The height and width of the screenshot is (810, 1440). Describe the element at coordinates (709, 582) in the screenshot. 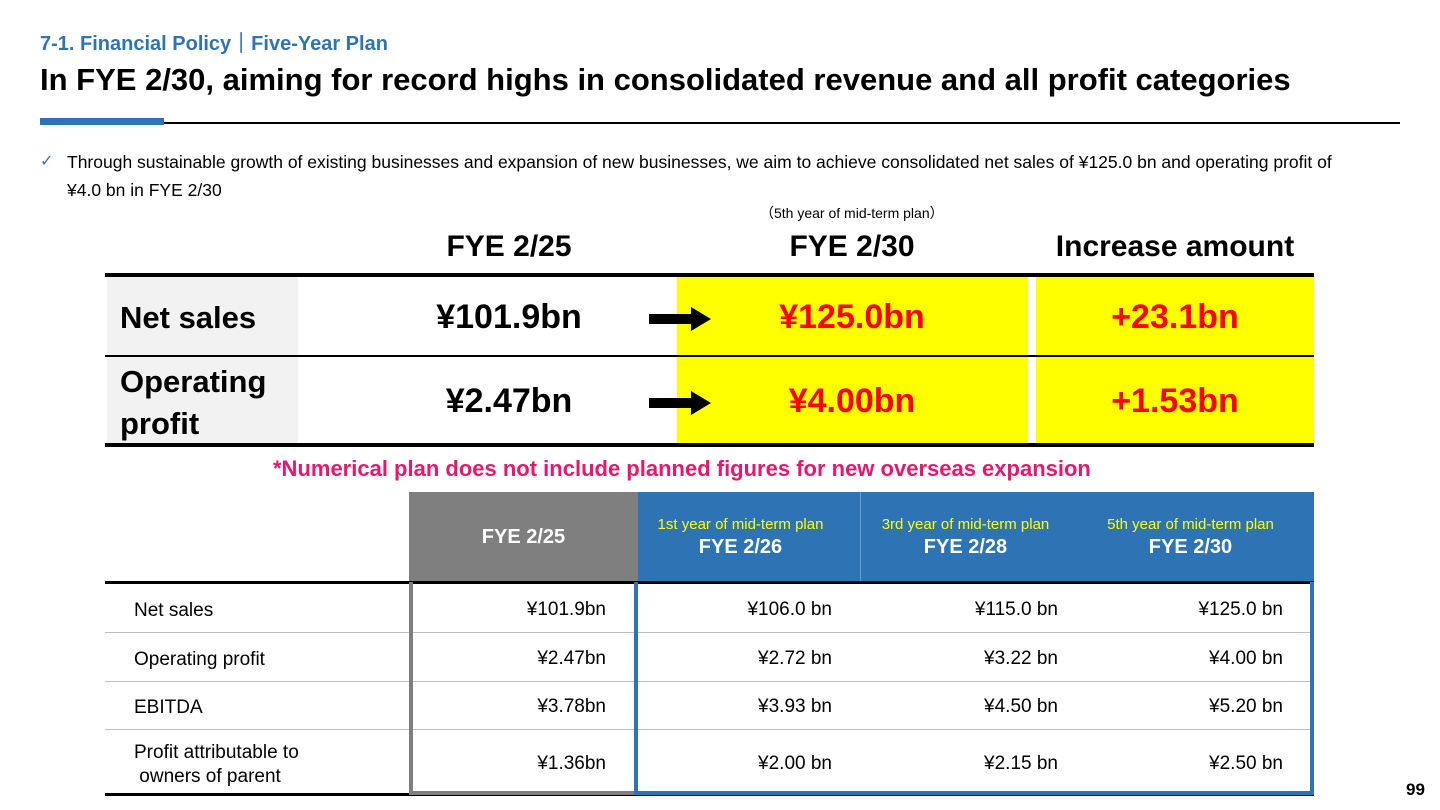

I see `detail-top-rule` at that location.